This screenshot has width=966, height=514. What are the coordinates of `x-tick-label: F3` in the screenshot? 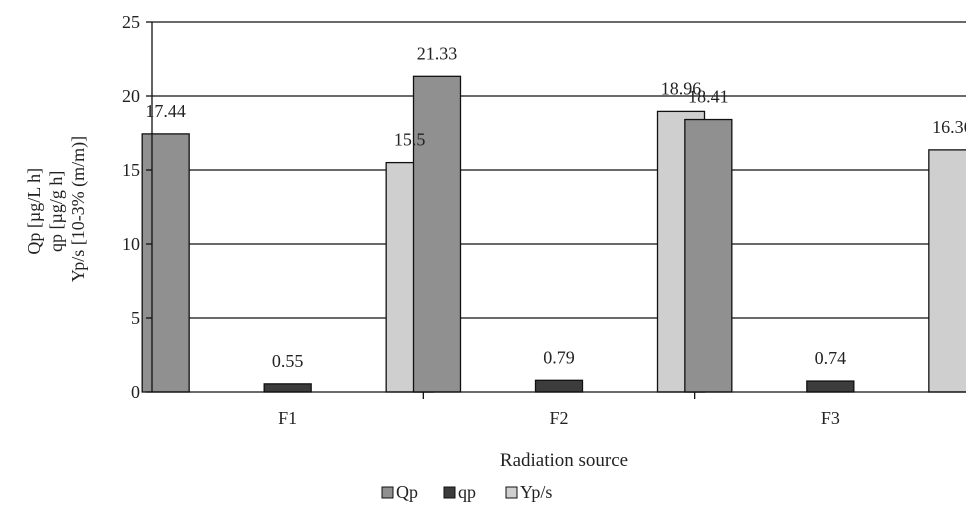 It's located at (830, 418).